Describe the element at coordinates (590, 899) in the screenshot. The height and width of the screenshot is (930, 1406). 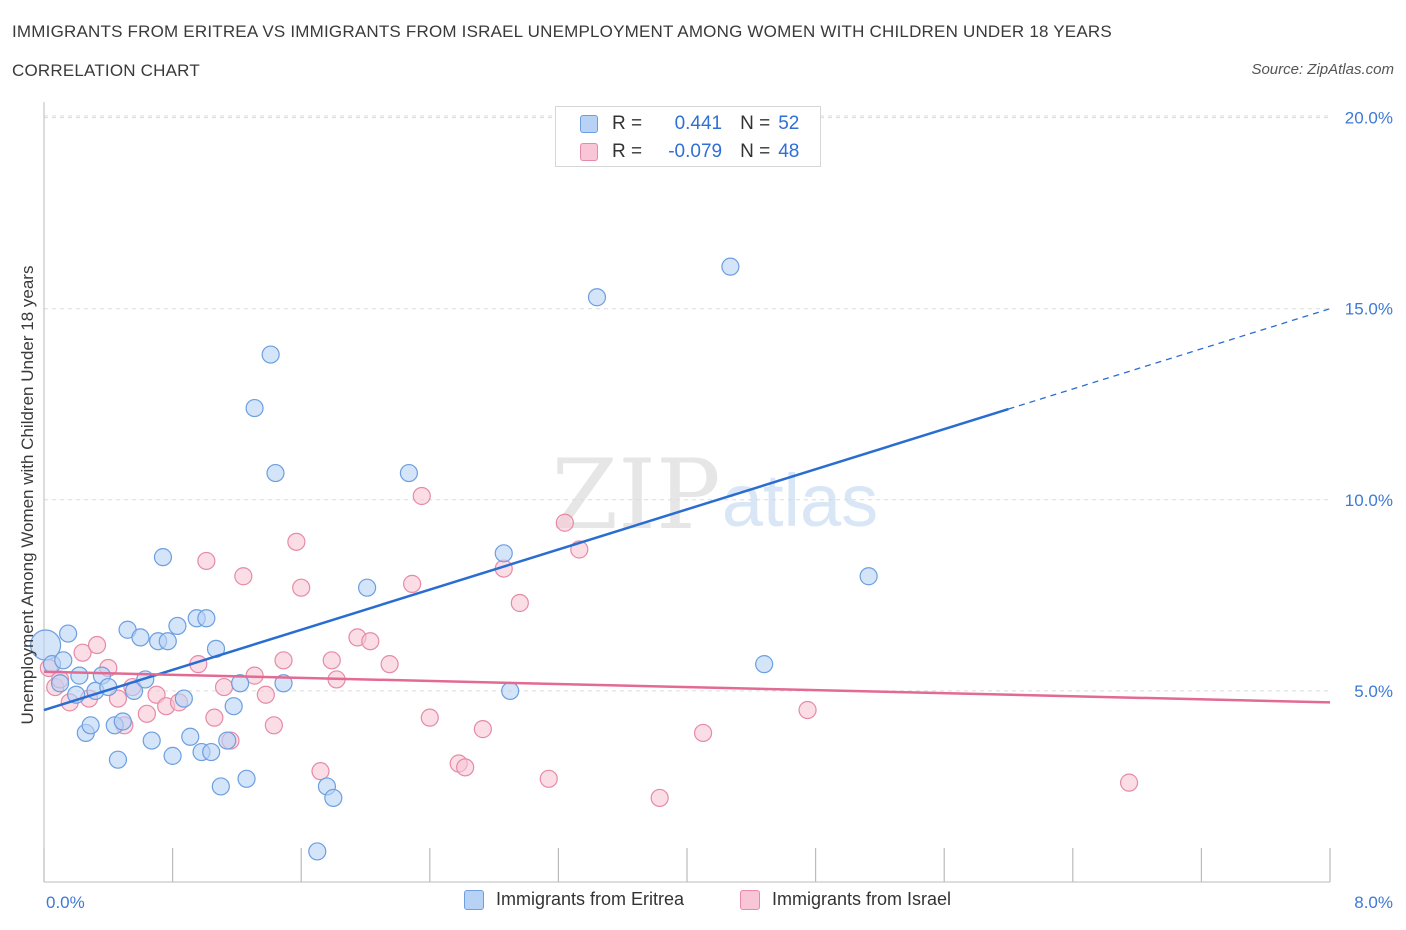
I see `legend-label-eritrea: Immigrants from Eritrea` at that location.